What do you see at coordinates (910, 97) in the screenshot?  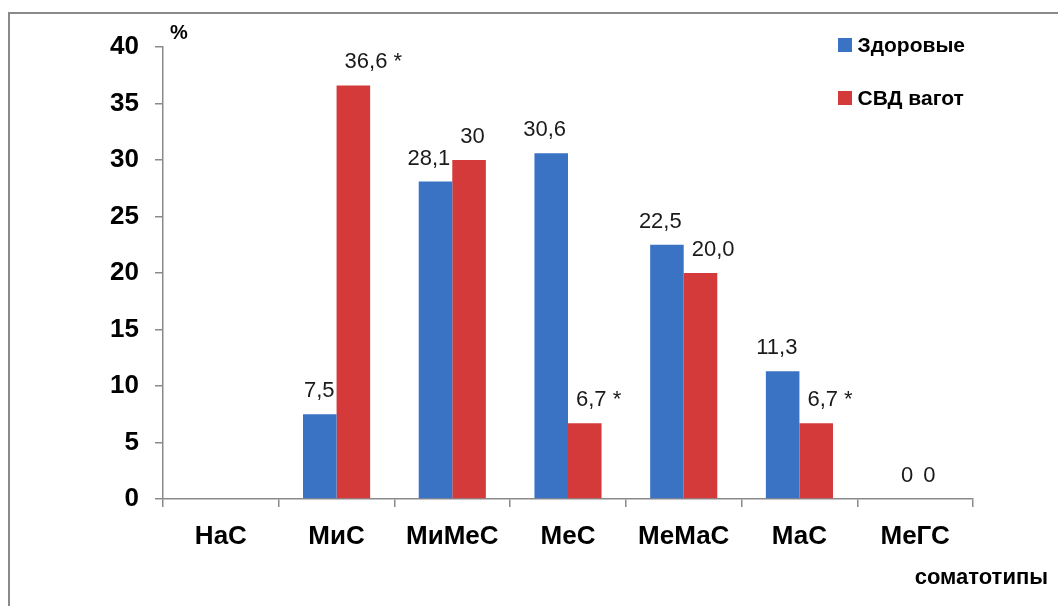 I see `legend-label: СВД вагот` at bounding box center [910, 97].